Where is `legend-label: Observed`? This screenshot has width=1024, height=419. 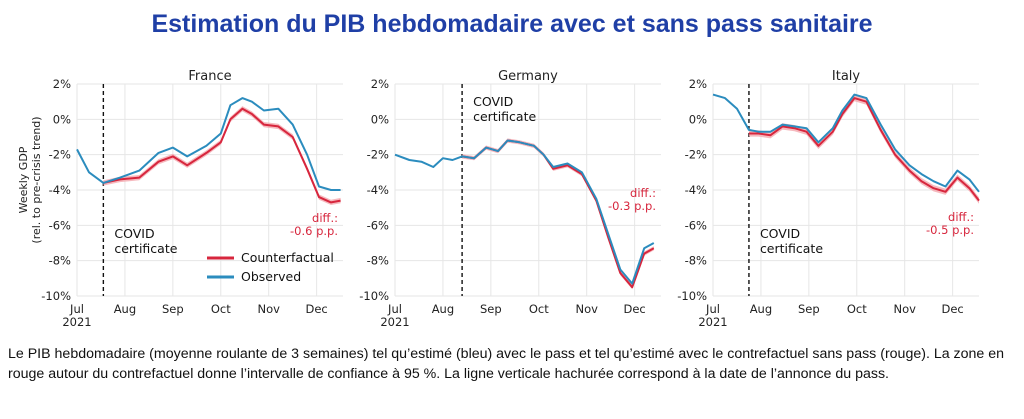
legend-label: Observed is located at coordinates (271, 276).